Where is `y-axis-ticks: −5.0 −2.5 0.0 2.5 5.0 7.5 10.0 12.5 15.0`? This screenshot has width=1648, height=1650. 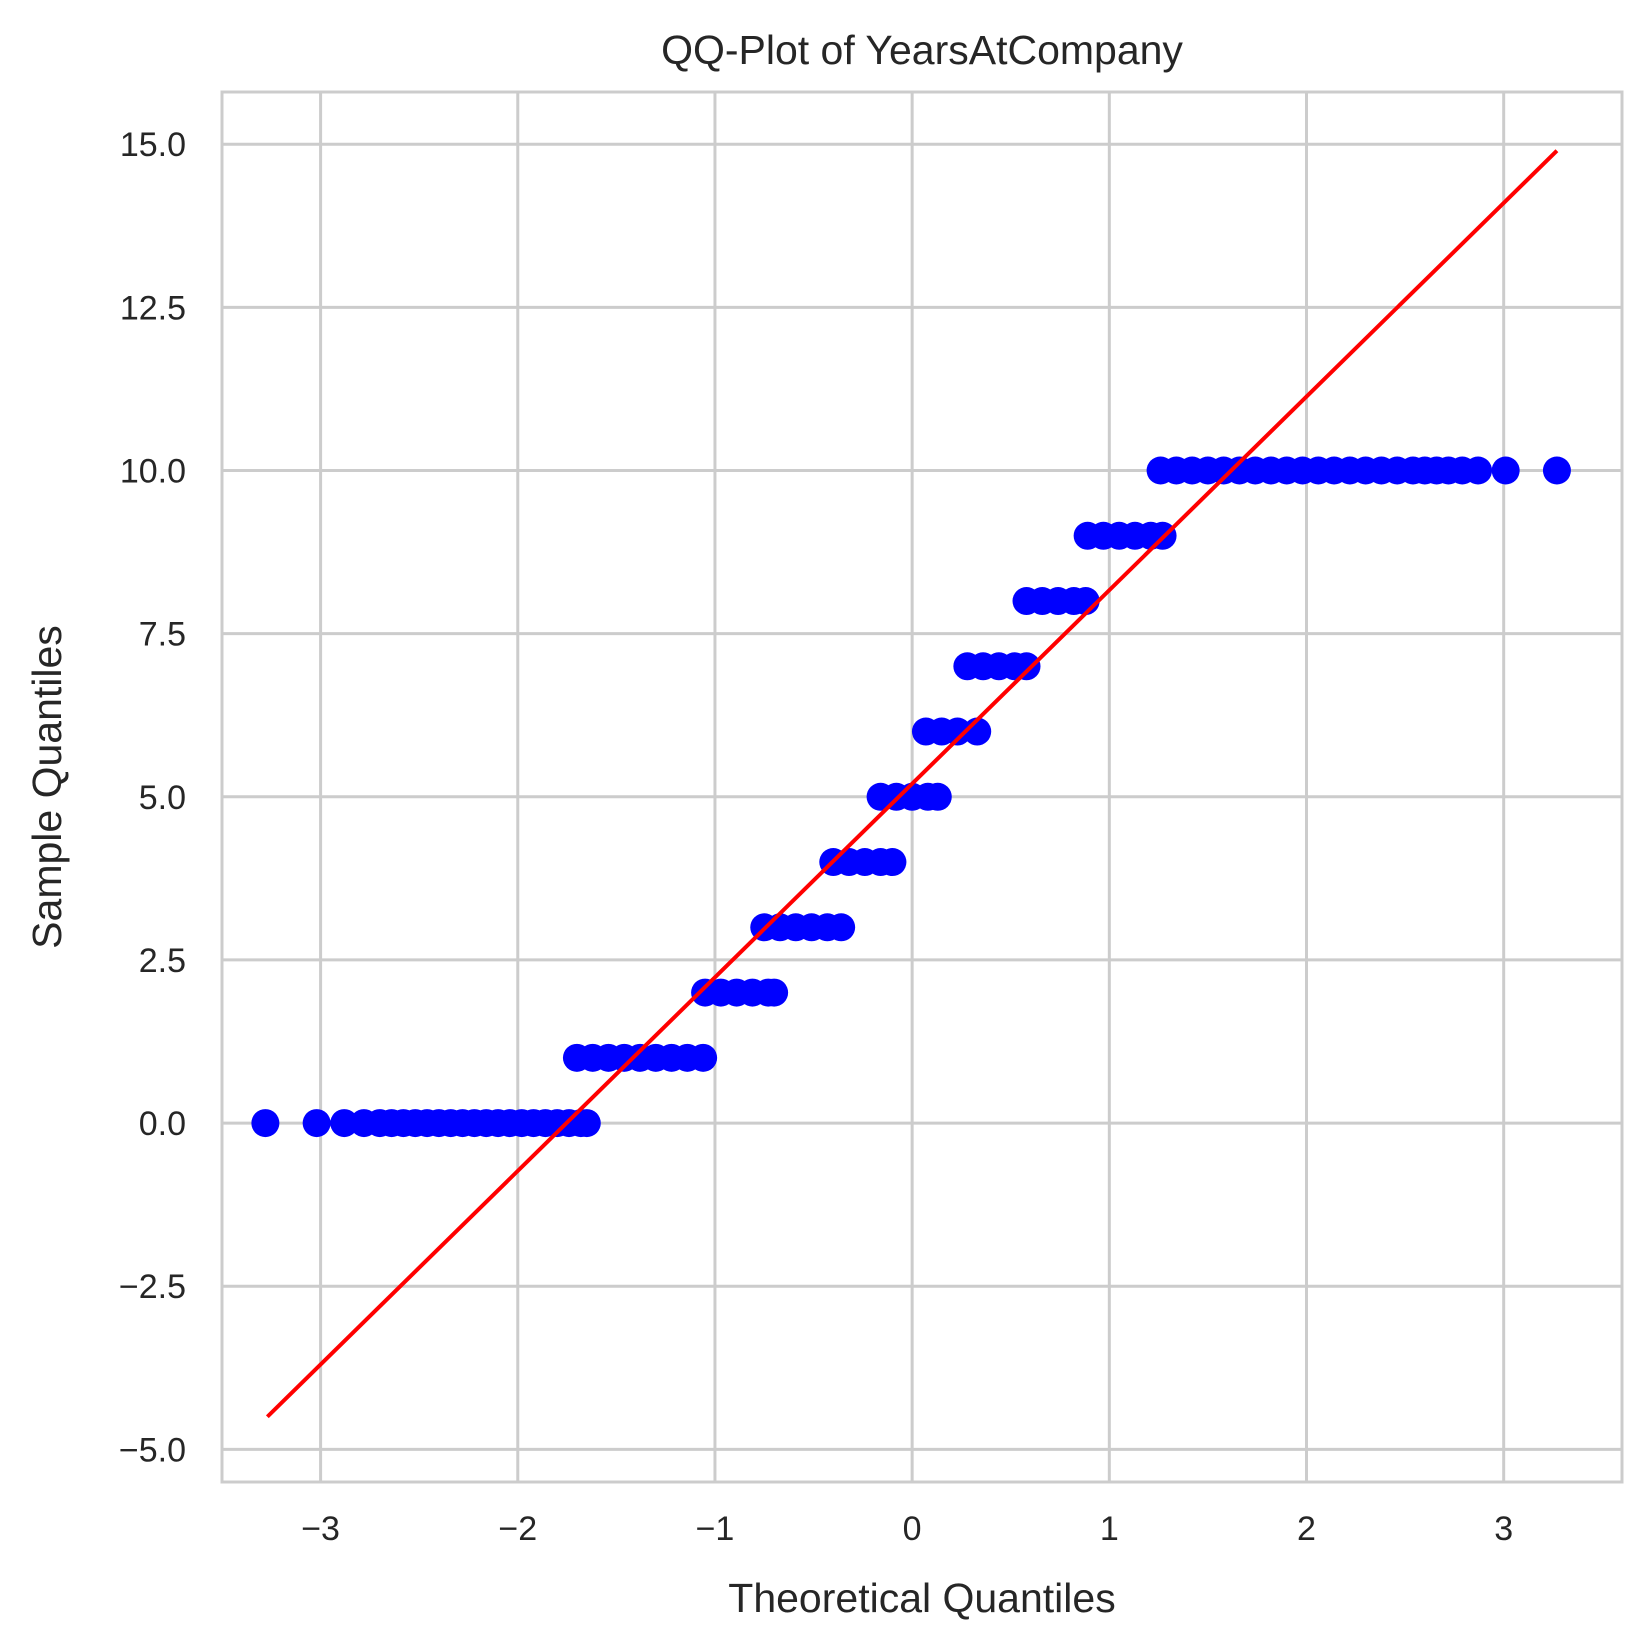 y-axis-ticks: −5.0 −2.5 0.0 2.5 5.0 7.5 10.0 12.5 15.0 is located at coordinates (152, 797).